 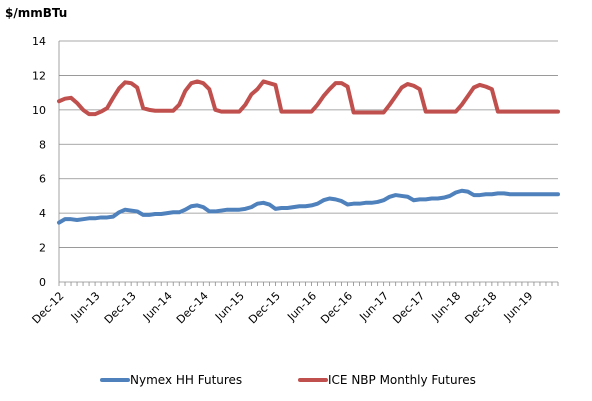 What do you see at coordinates (39, 162) in the screenshot?
I see `y-axis-ticks: 0 2 4 6 8 10 12 14` at bounding box center [39, 162].